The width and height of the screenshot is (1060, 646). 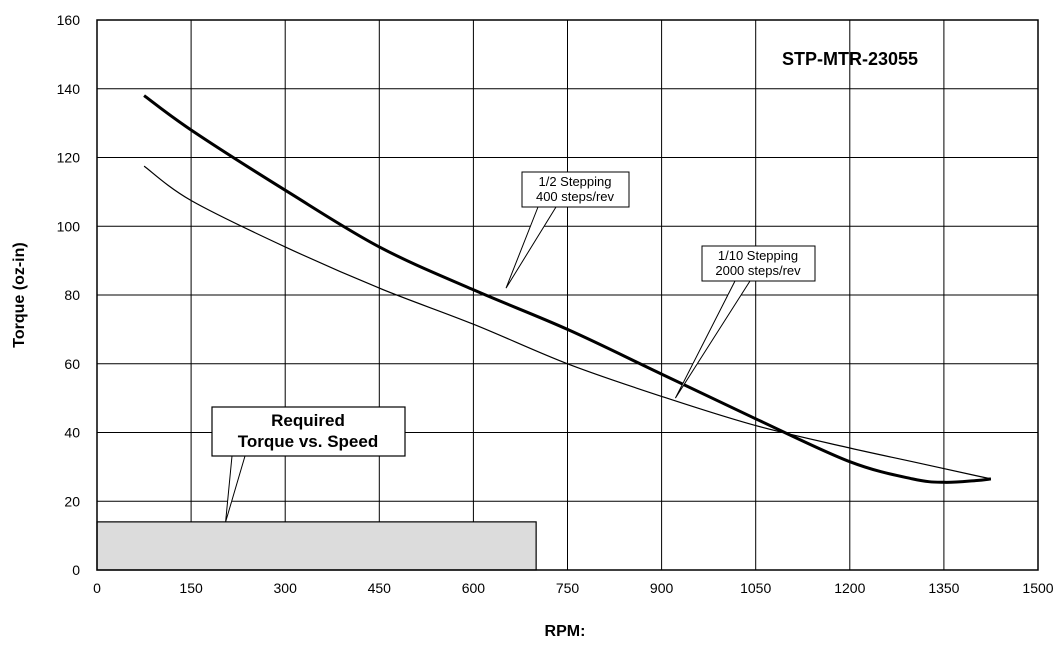 What do you see at coordinates (712, 339) in the screenshot?
I see `callout-tenth-step-pointer` at bounding box center [712, 339].